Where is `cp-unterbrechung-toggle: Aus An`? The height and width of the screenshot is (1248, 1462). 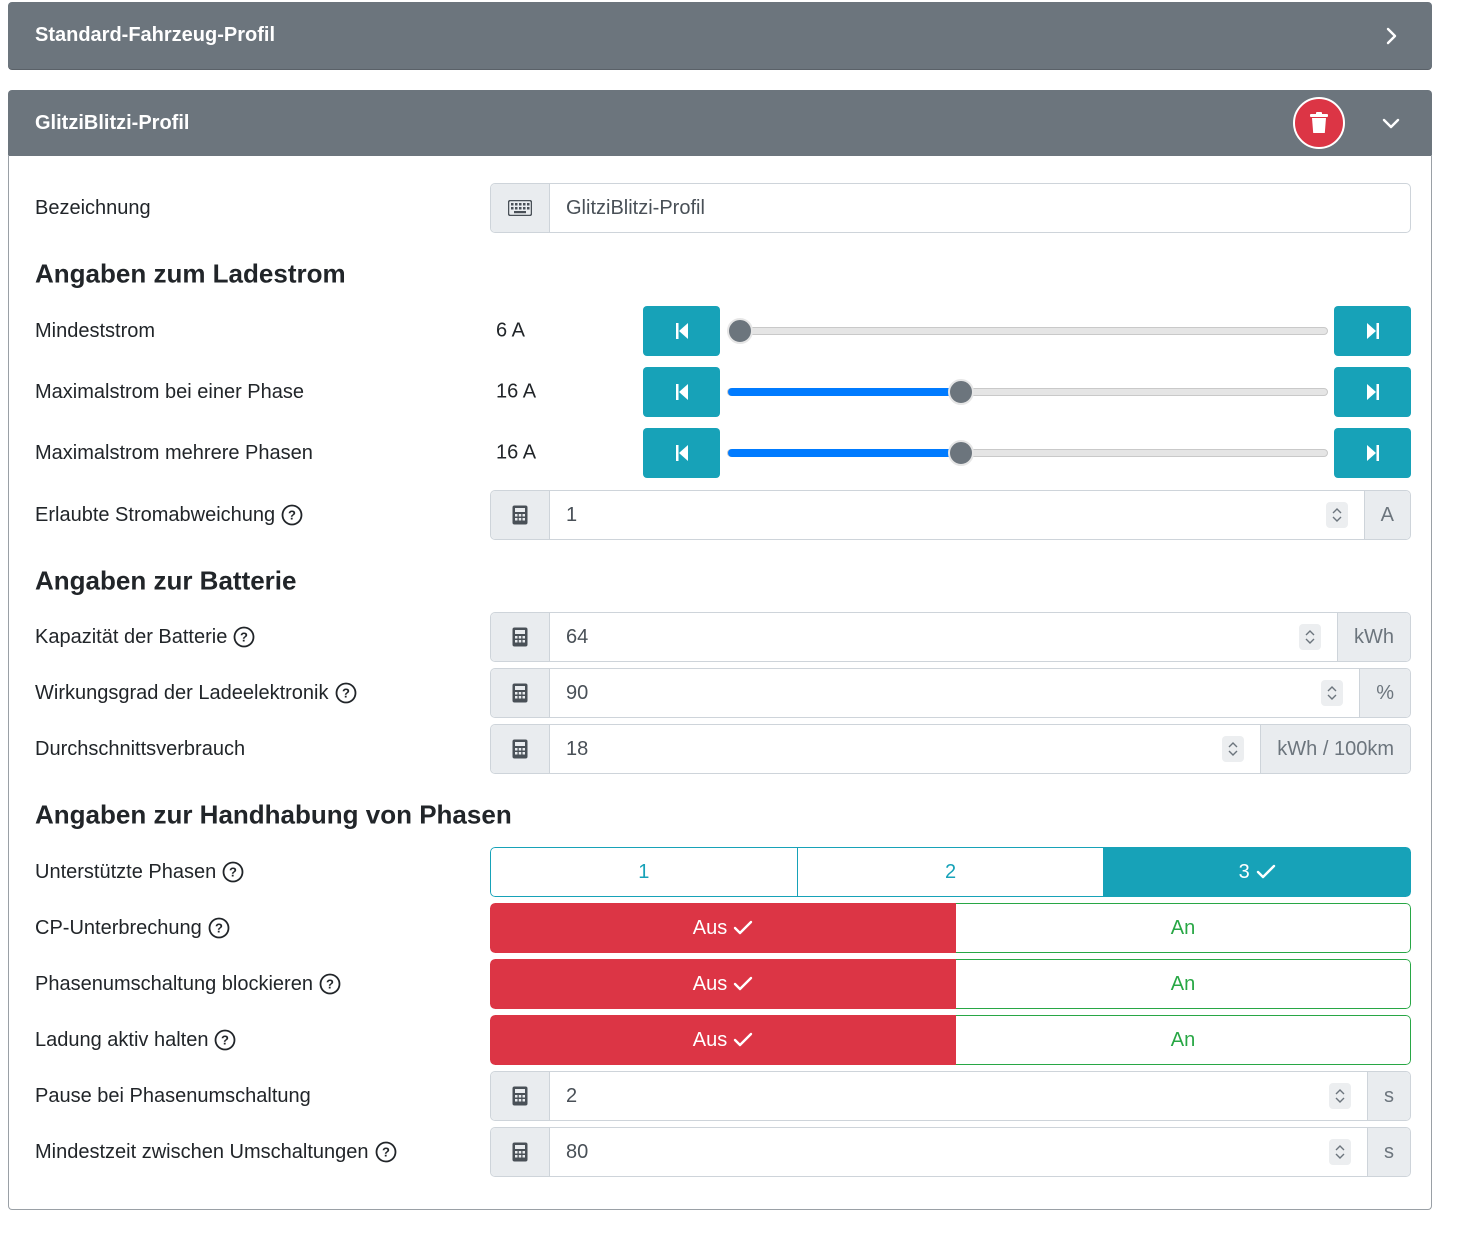
cp-unterbrechung-toggle: Aus An is located at coordinates (950, 928).